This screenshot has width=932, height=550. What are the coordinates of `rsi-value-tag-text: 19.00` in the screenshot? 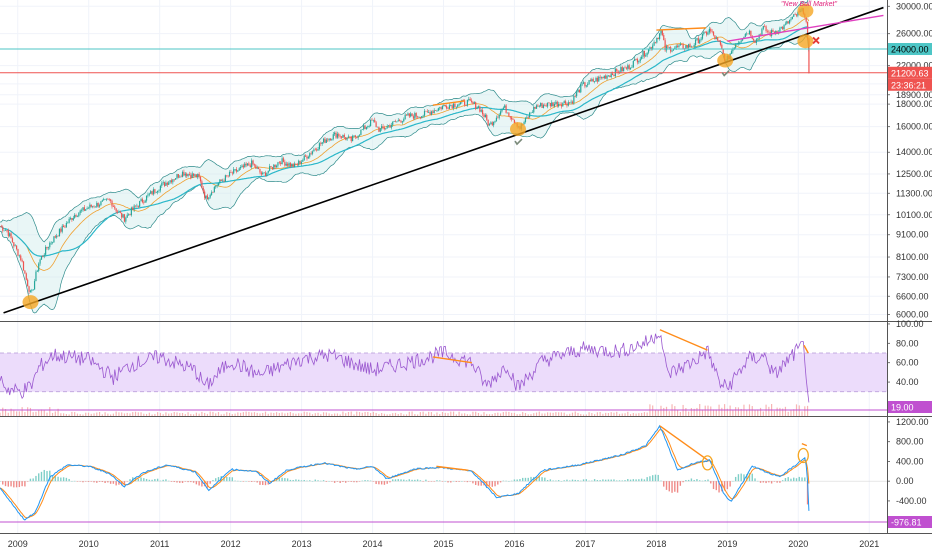 It's located at (902, 408).